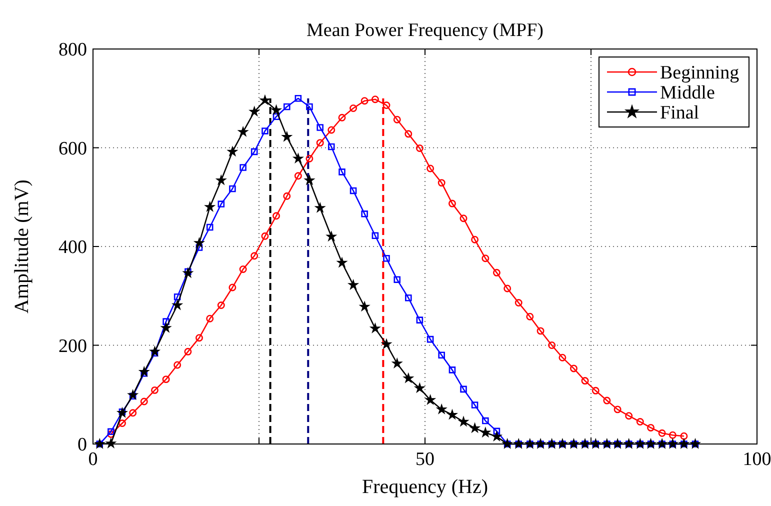  I want to click on y-tick-label: 600, so click(72, 149).